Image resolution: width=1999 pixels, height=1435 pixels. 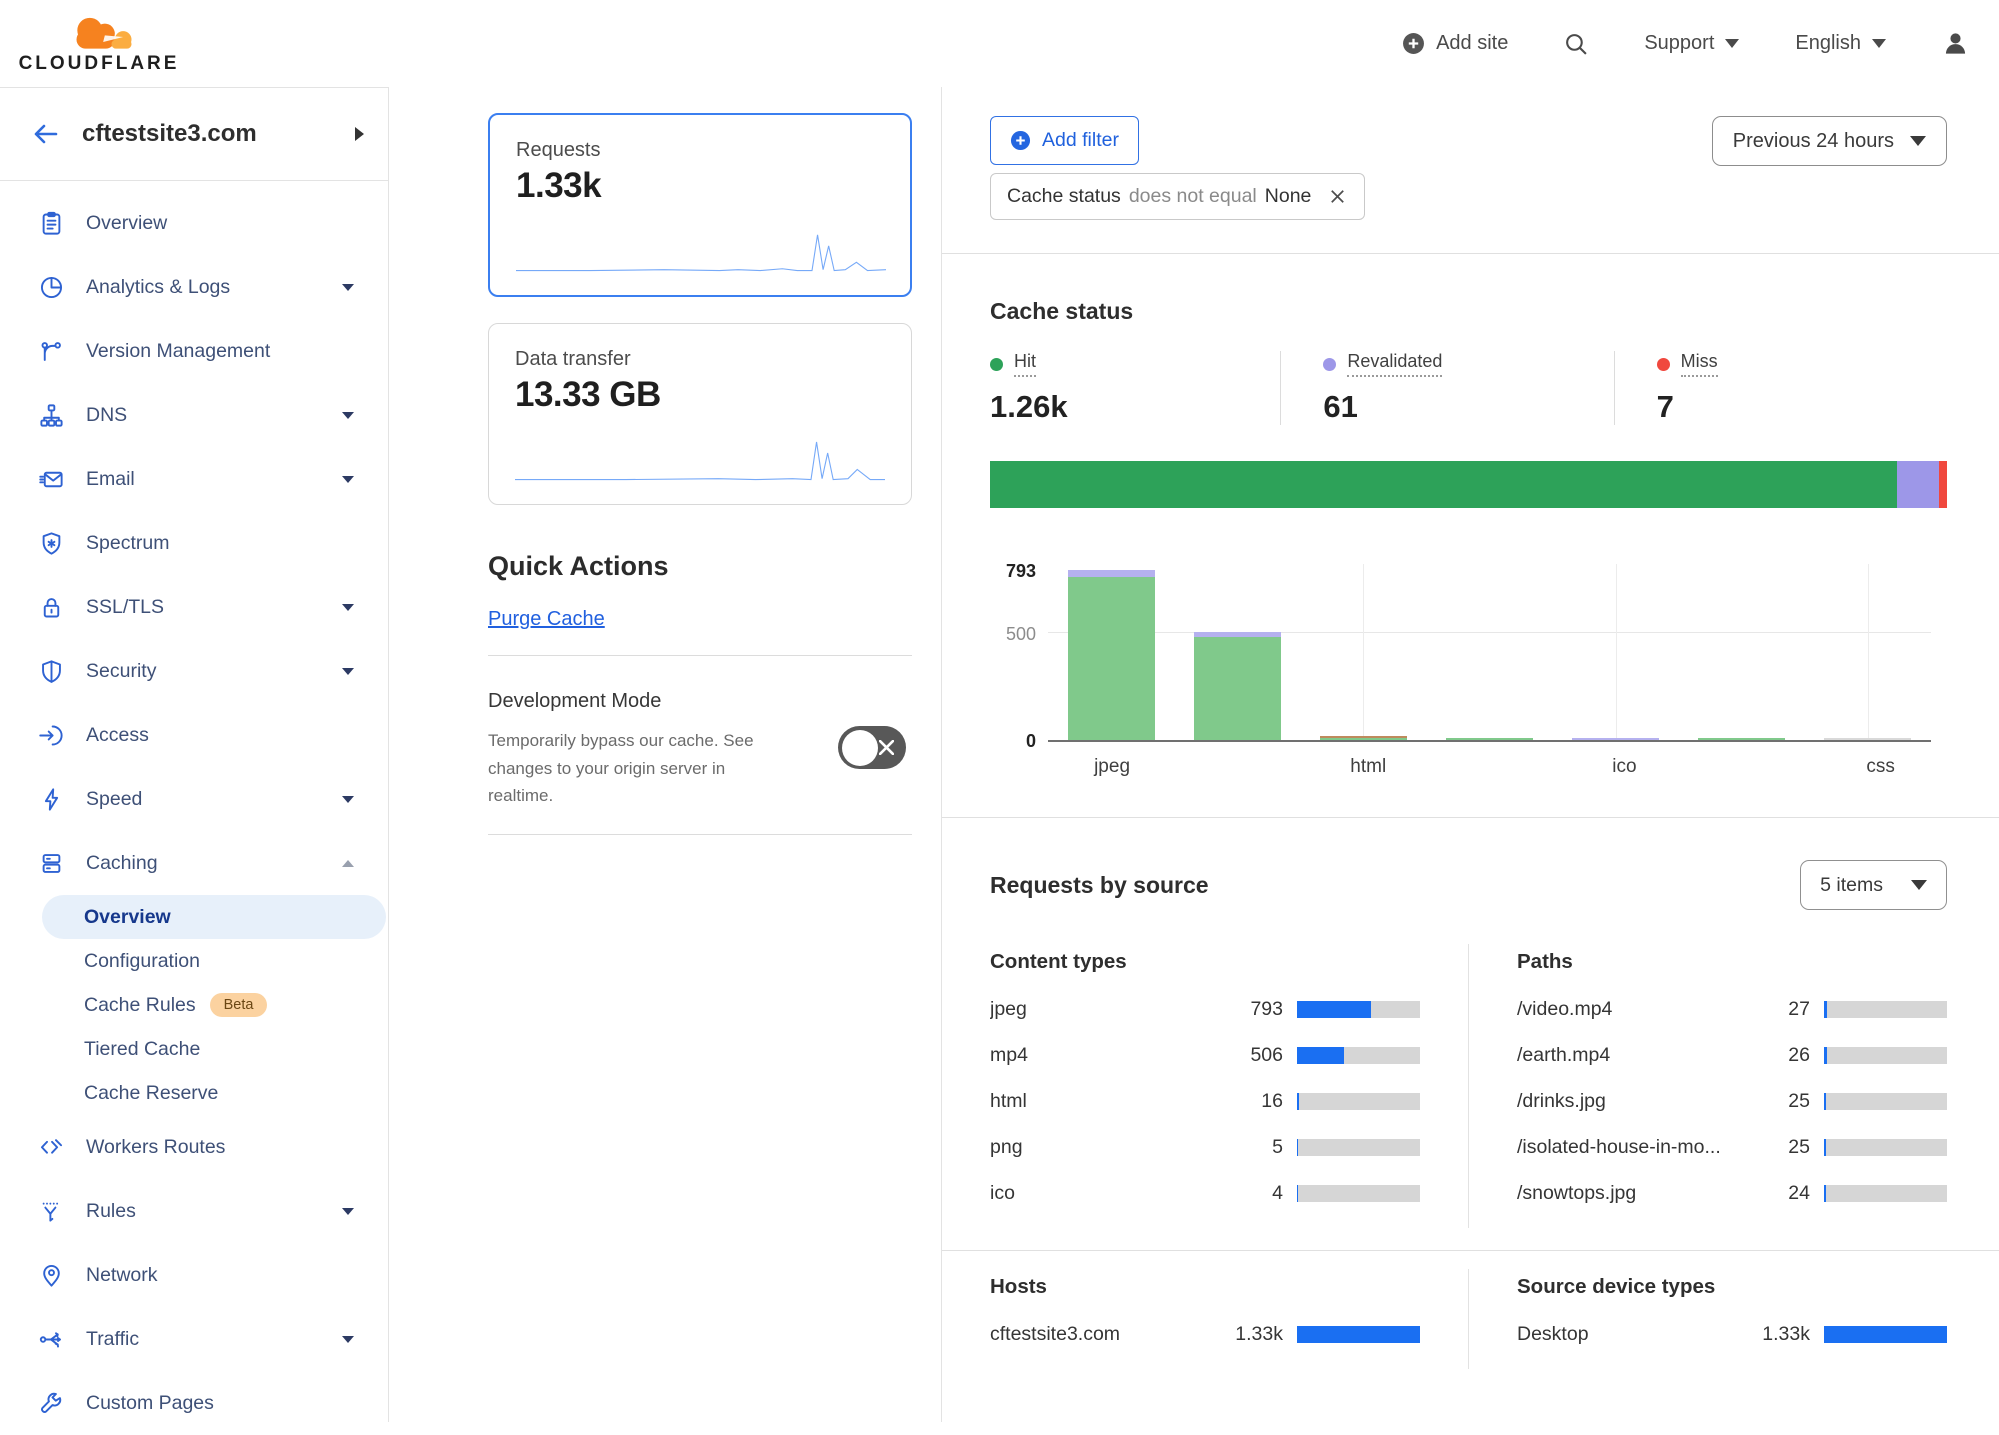 I want to click on row-value: 26, so click(x=1799, y=1054).